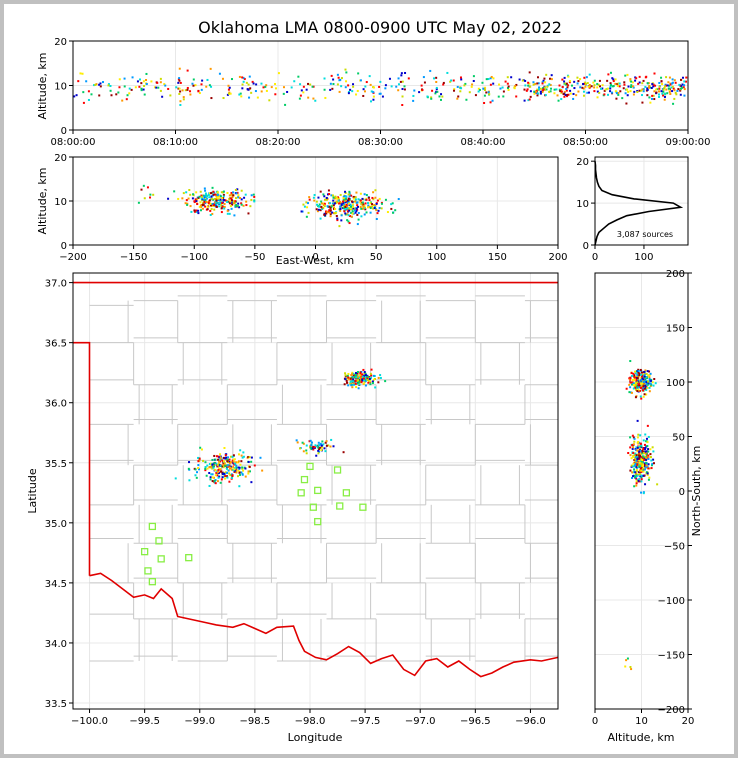  I want to click on plan-view-ytick: 35.0, so click(56, 524).